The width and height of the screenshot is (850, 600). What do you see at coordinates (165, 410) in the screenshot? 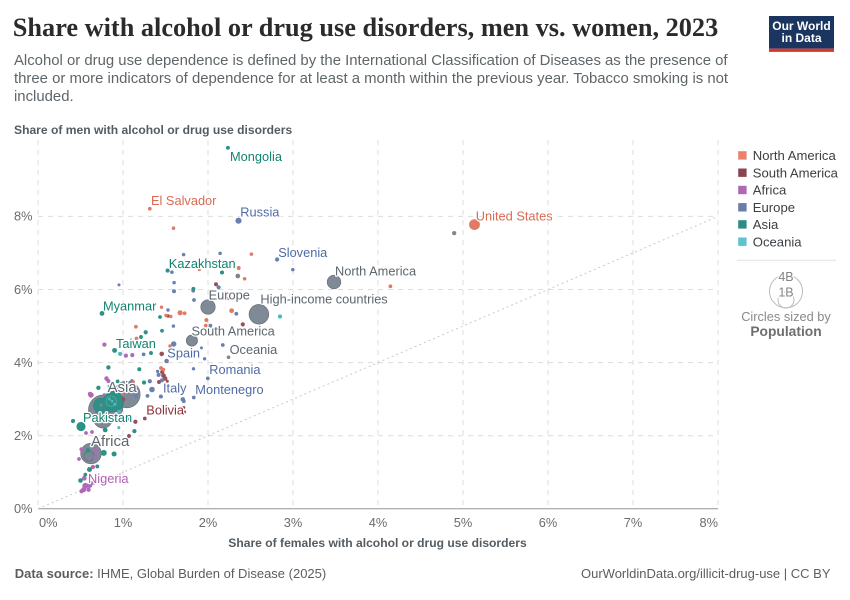
I see `svg-text: Bolivia` at bounding box center [165, 410].